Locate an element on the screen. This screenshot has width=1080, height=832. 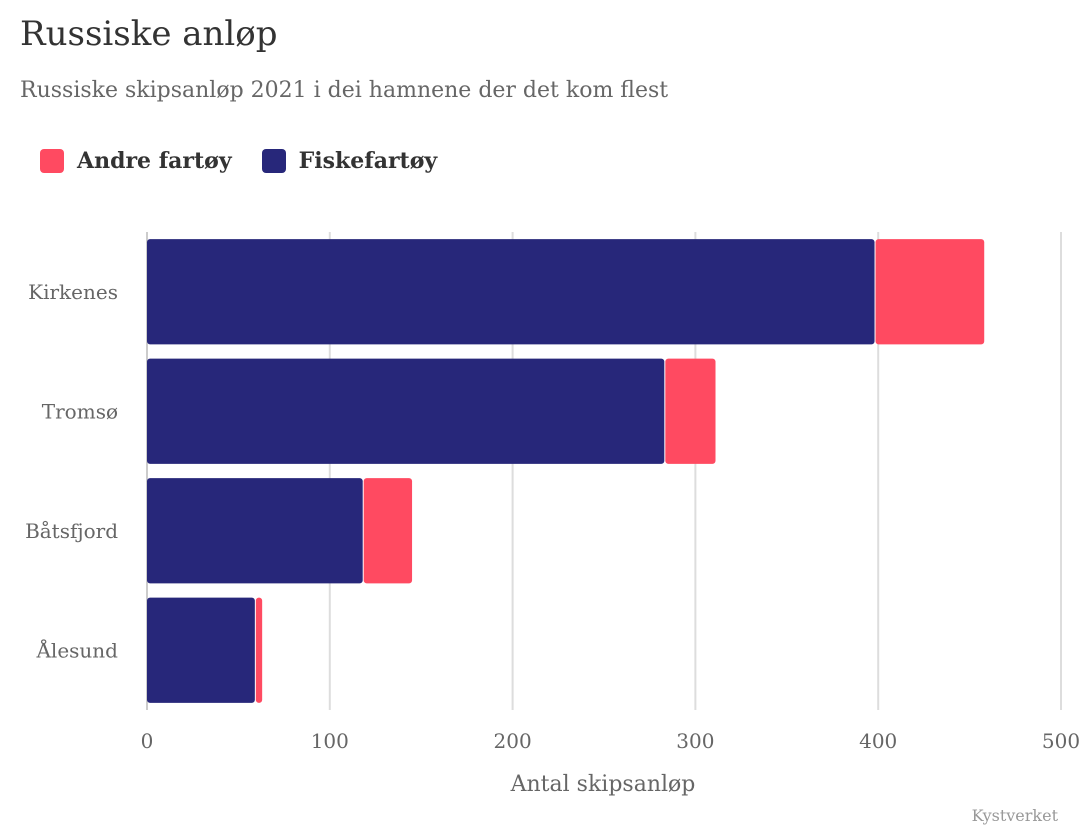
category-label: Kirkenes is located at coordinates (73, 292).